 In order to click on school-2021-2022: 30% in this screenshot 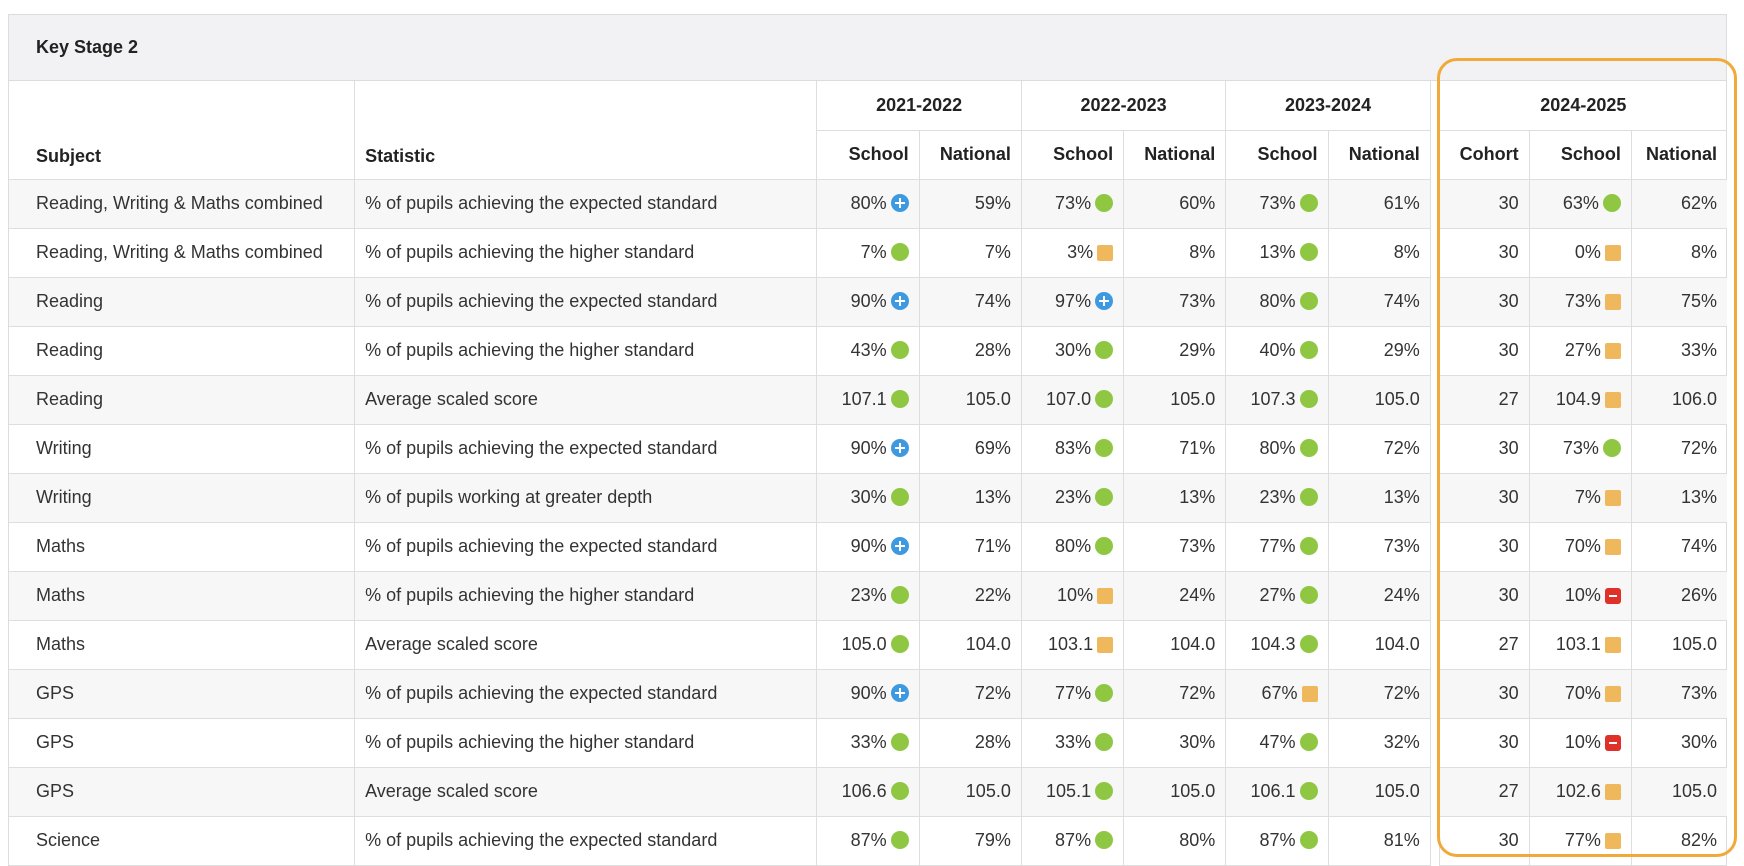, I will do `click(868, 497)`.